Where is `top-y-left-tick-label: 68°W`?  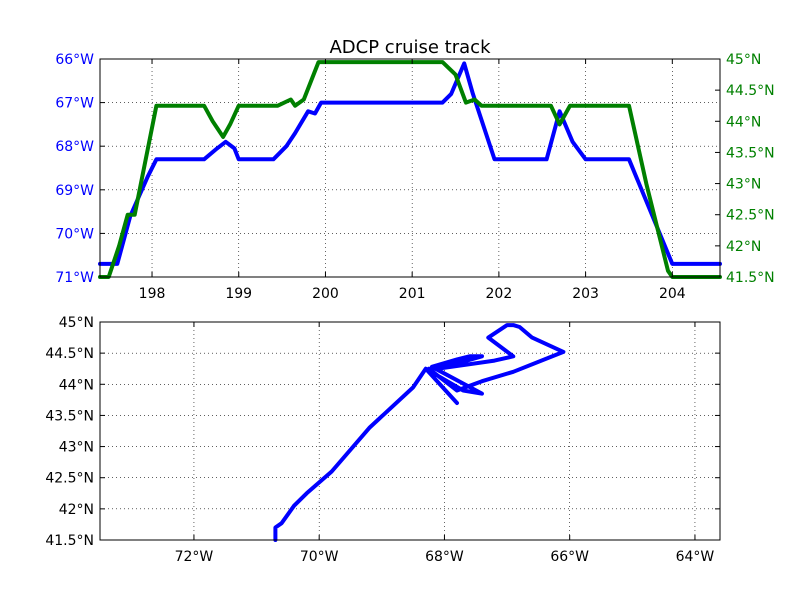 top-y-left-tick-label: 68°W is located at coordinates (74, 147).